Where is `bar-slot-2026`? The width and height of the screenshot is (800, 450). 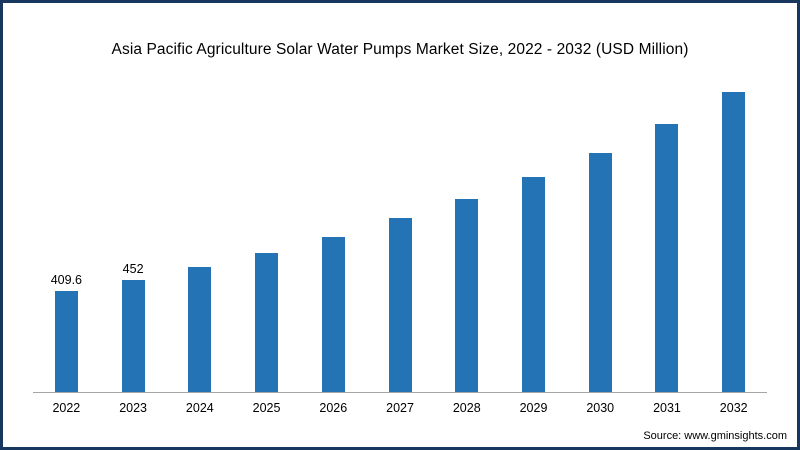 bar-slot-2026 is located at coordinates (333, 237).